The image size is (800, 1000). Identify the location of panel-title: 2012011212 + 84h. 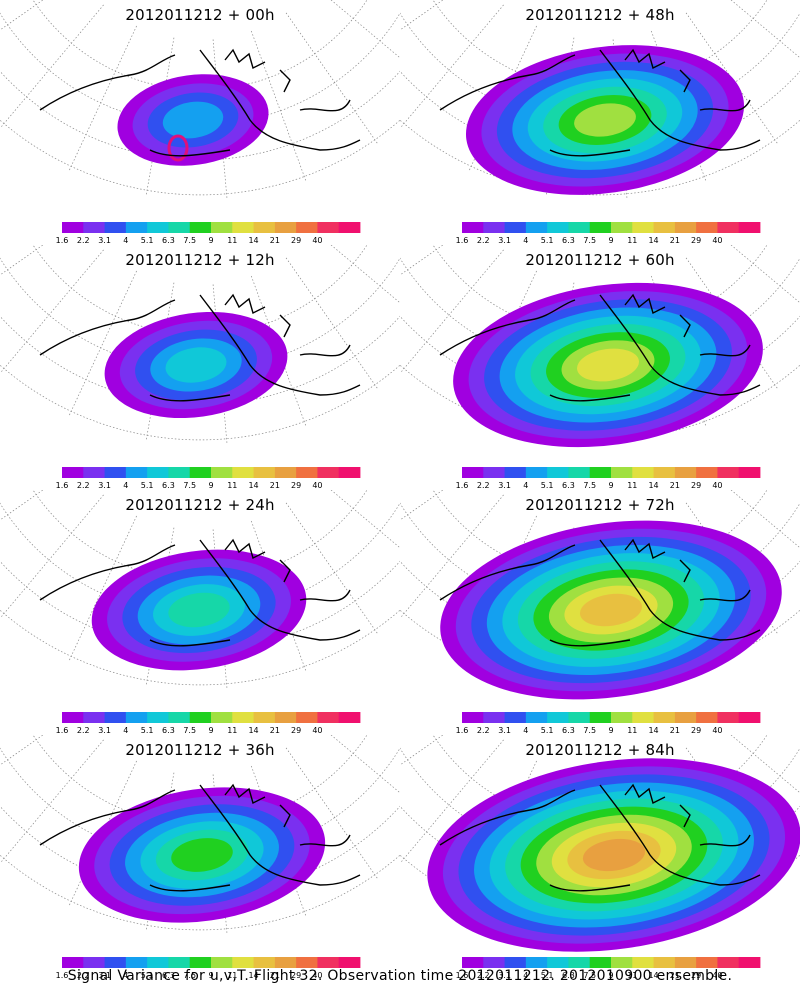
(600, 750).